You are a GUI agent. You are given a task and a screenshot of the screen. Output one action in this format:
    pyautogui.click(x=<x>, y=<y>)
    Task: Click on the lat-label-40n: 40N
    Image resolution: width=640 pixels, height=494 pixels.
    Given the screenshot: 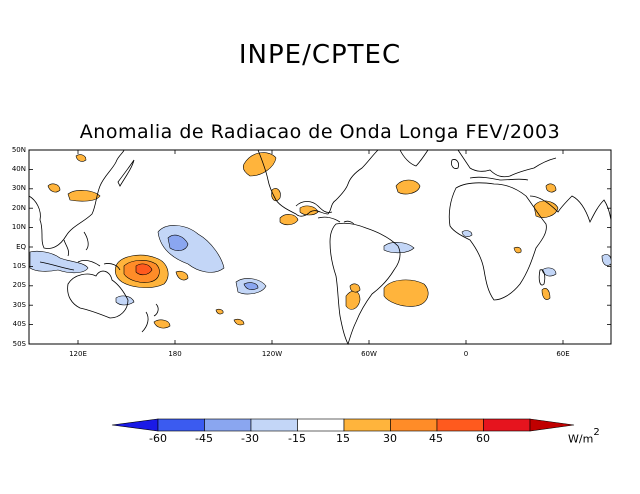 What is the action you would take?
    pyautogui.click(x=18, y=169)
    